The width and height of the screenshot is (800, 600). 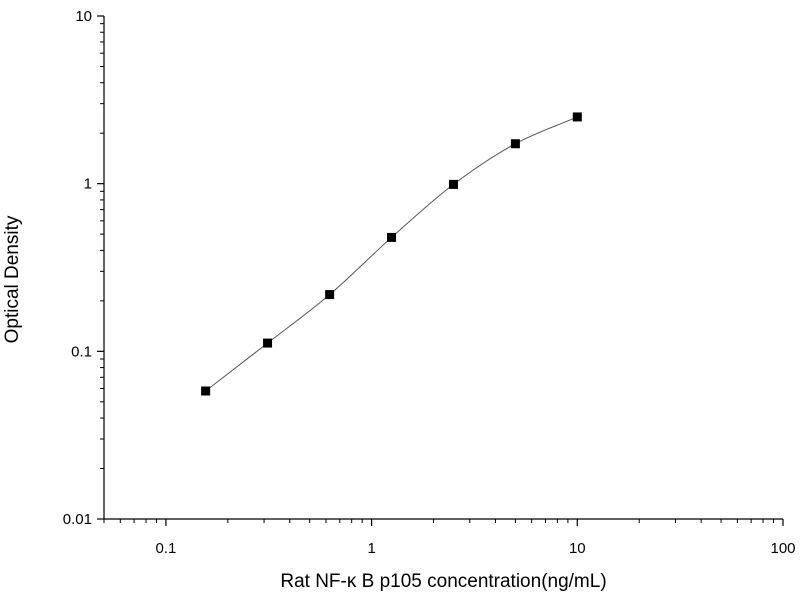 What do you see at coordinates (83, 16) in the screenshot?
I see `y-tick-label: 10` at bounding box center [83, 16].